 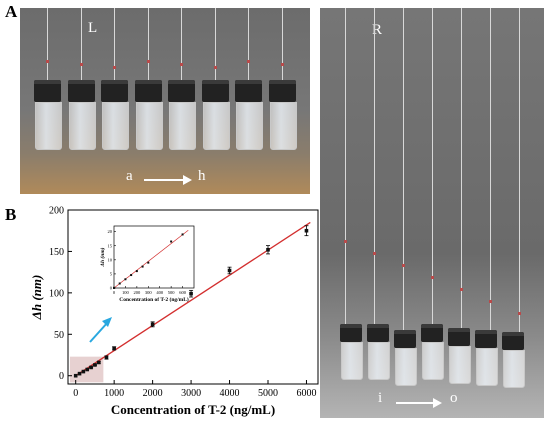 What do you see at coordinates (110, 231) in the screenshot?
I see `inset-y-tick-label: 20` at bounding box center [110, 231].